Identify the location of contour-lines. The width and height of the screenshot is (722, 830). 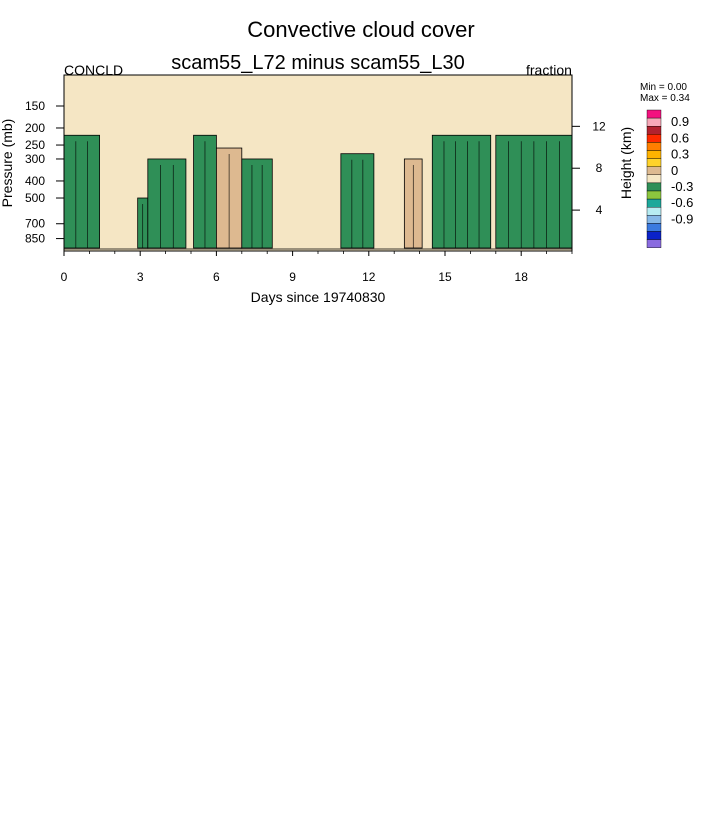
(318, 195).